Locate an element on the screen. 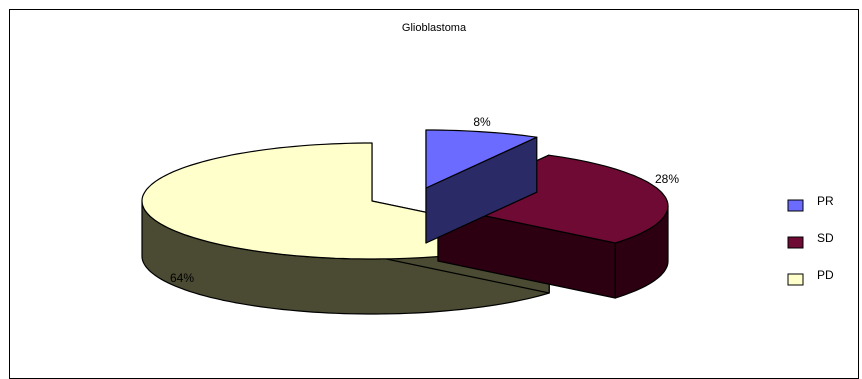 The width and height of the screenshot is (862, 379). slice-top-pr is located at coordinates (481, 159).